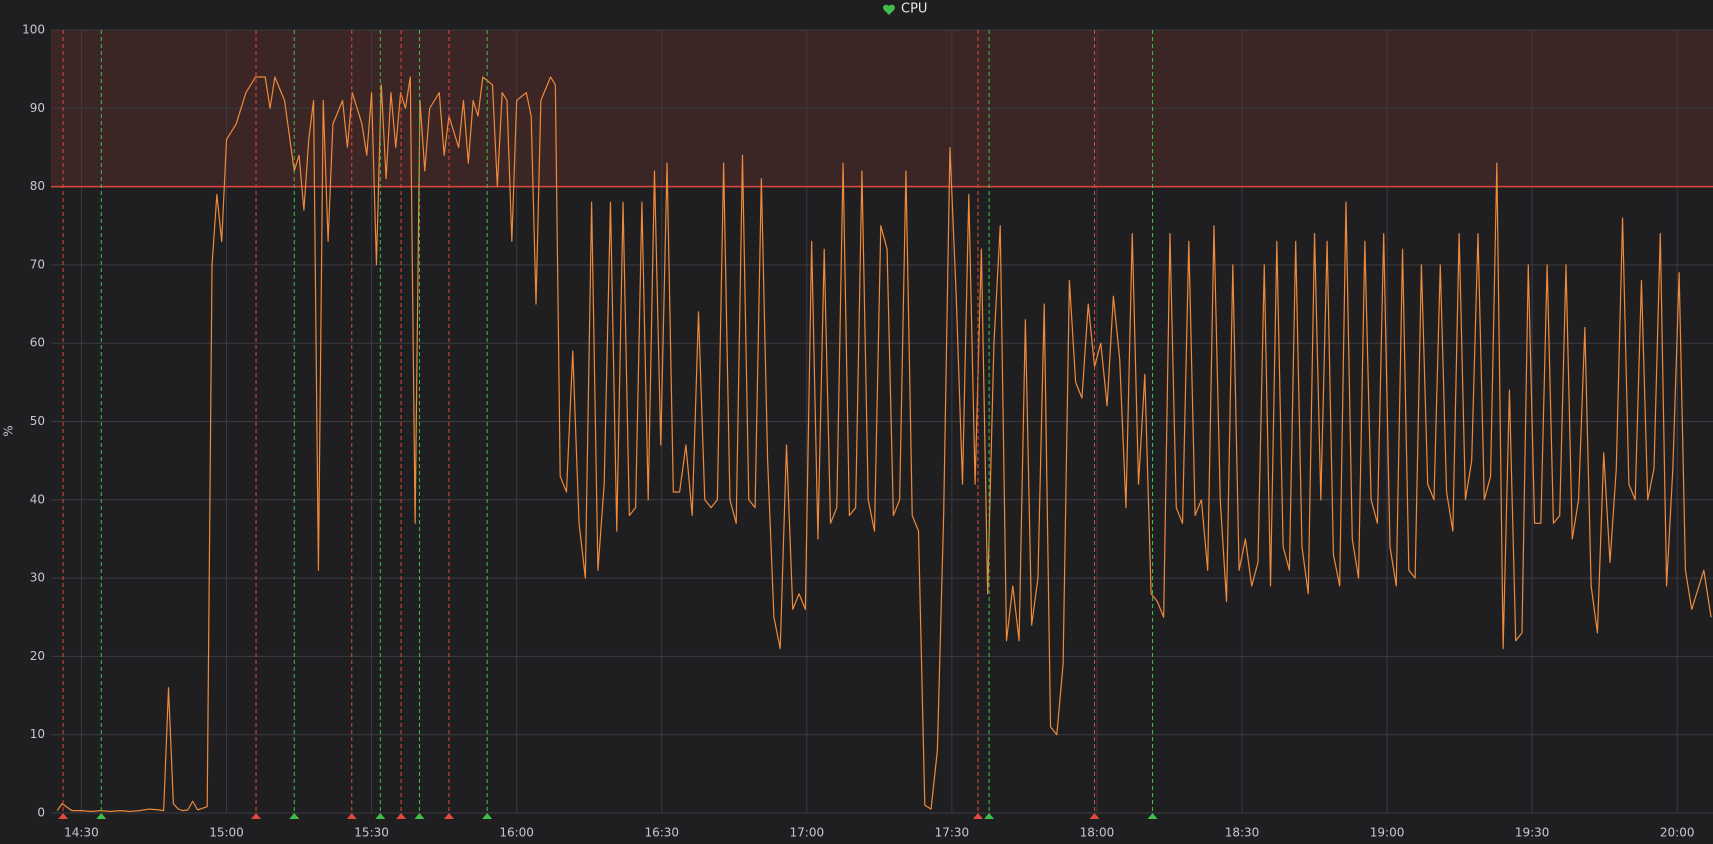 The height and width of the screenshot is (844, 1713). I want to click on x-tick-label: 18:00, so click(1097, 833).